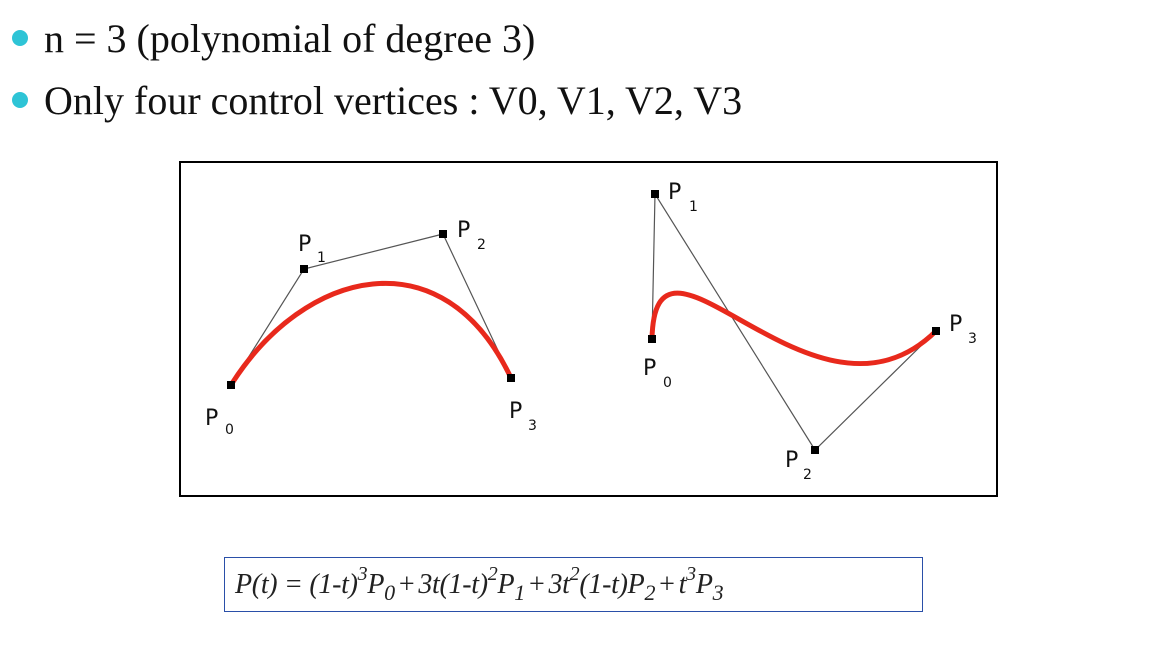 The height and width of the screenshot is (658, 1149). What do you see at coordinates (649, 368) in the screenshot?
I see `right-label-p0: P` at bounding box center [649, 368].